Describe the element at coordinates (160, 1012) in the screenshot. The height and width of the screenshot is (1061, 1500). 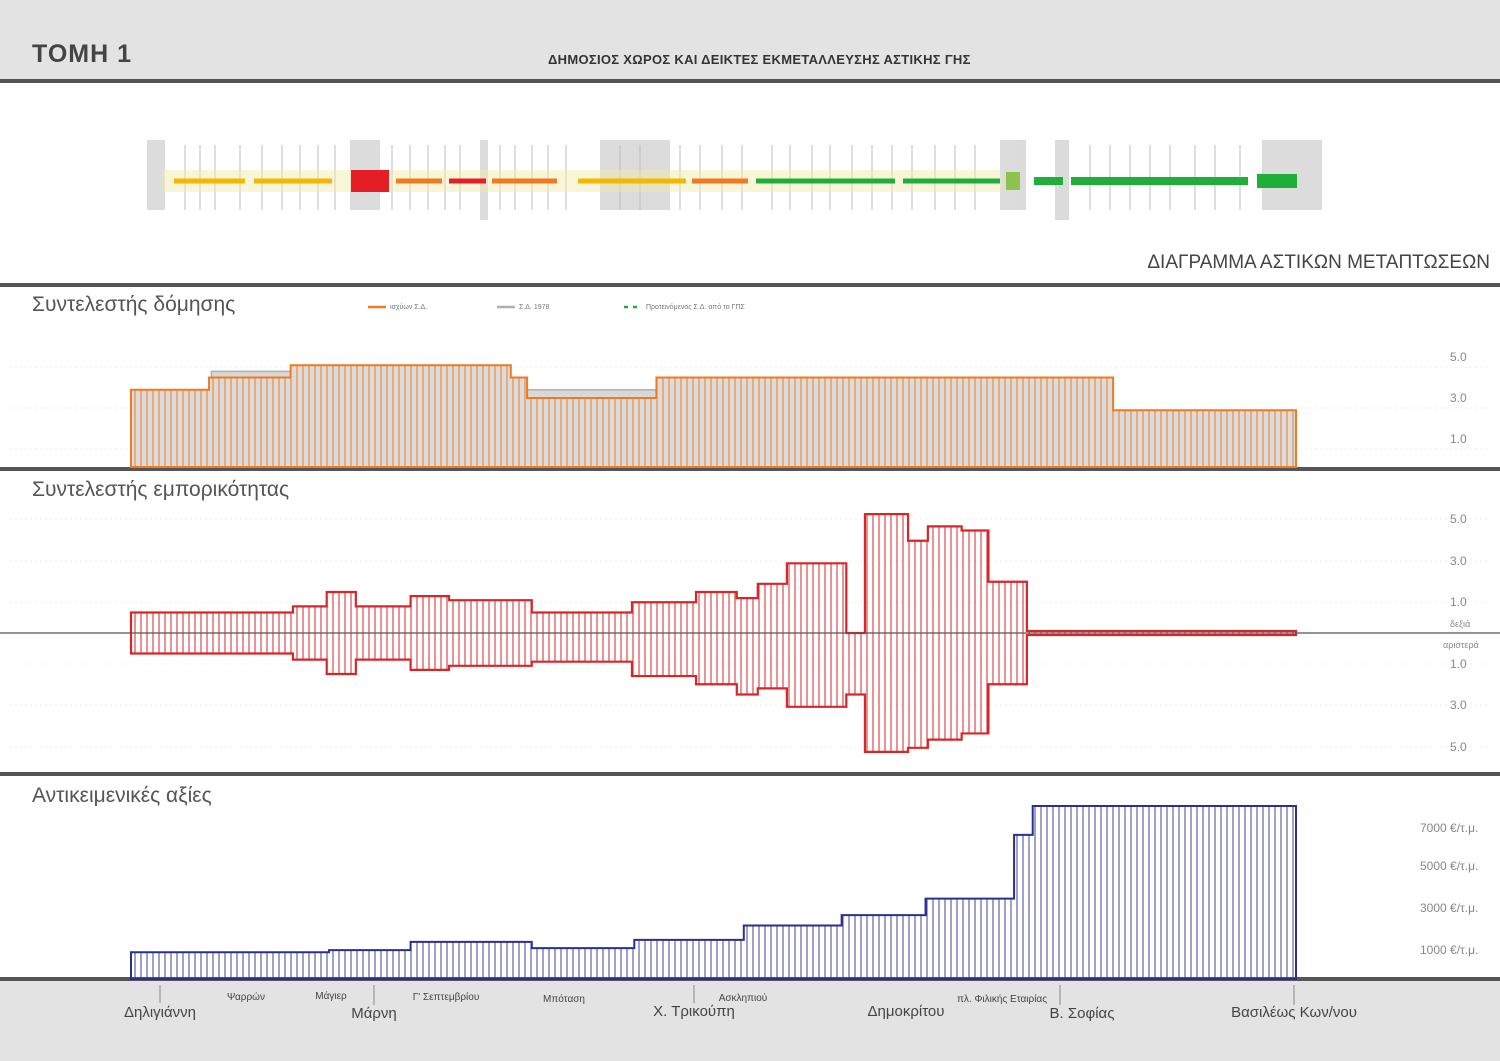
I see `street-label: Δηλιγιάννη` at that location.